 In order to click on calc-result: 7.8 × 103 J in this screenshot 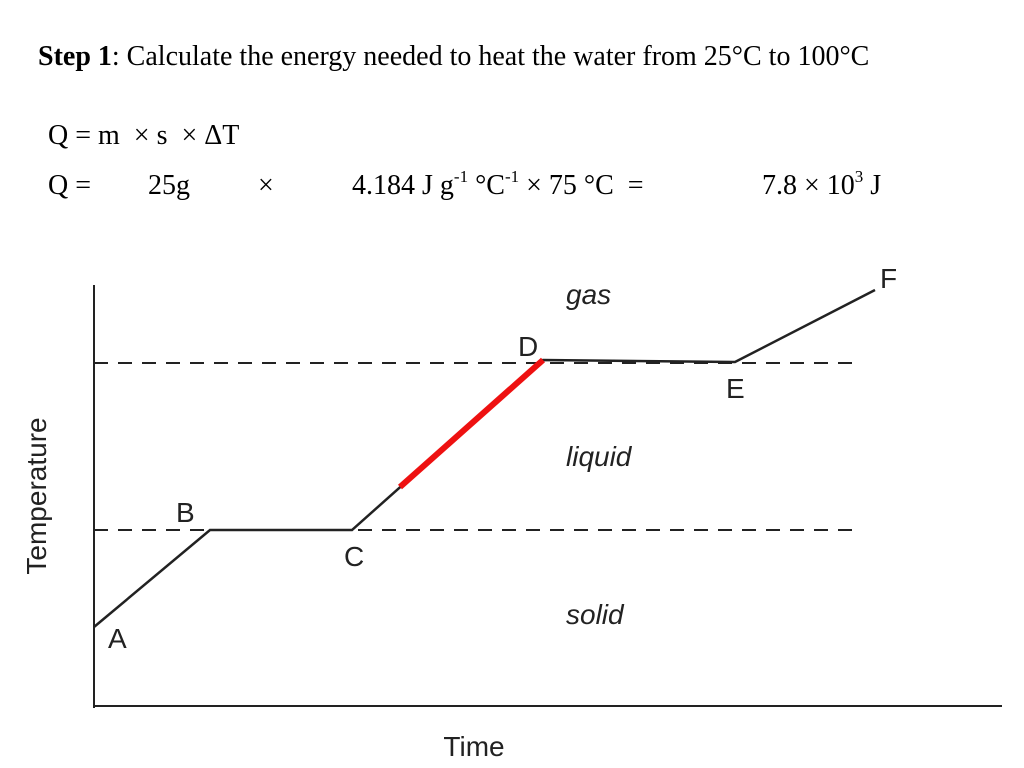, I will do `click(822, 184)`.